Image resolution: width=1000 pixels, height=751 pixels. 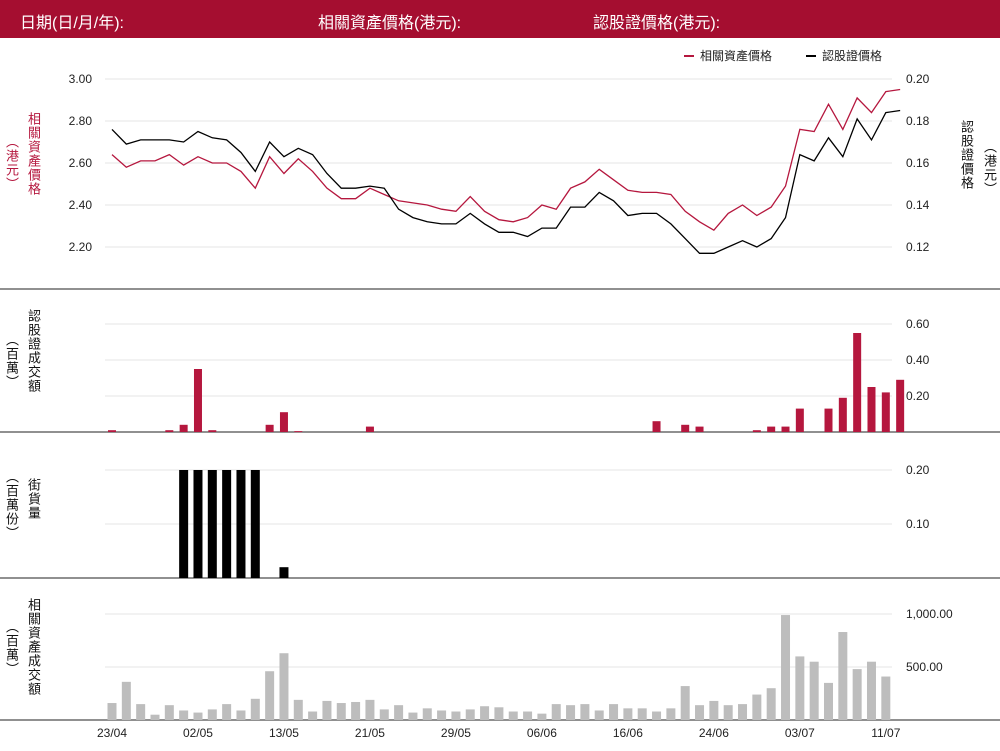 What do you see at coordinates (81, 247) in the screenshot?
I see `price-left-tick-label: 2.20` at bounding box center [81, 247].